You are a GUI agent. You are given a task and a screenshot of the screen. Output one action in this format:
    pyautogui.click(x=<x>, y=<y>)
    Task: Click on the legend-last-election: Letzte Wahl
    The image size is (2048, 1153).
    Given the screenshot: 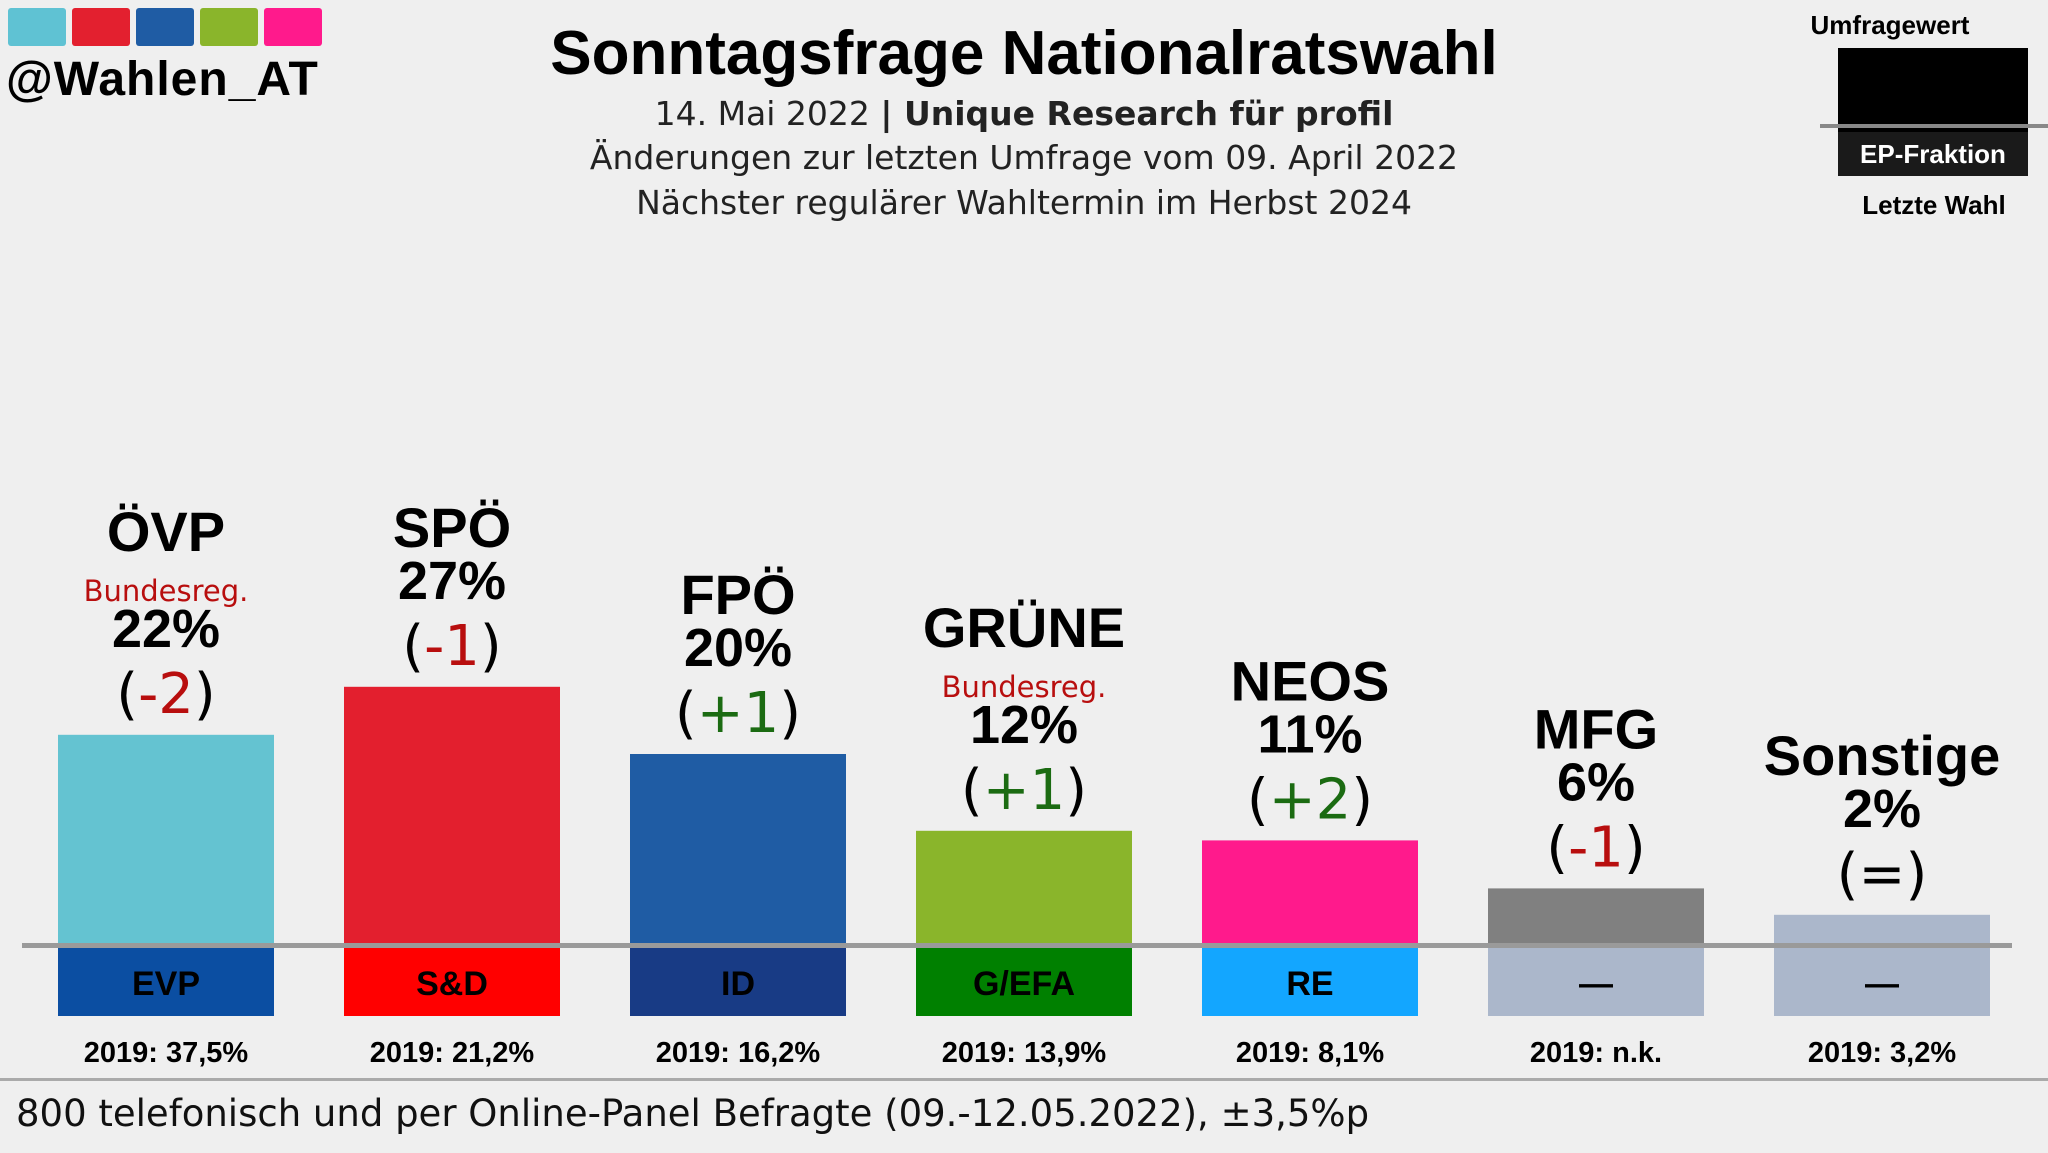 What is the action you would take?
    pyautogui.click(x=1934, y=205)
    